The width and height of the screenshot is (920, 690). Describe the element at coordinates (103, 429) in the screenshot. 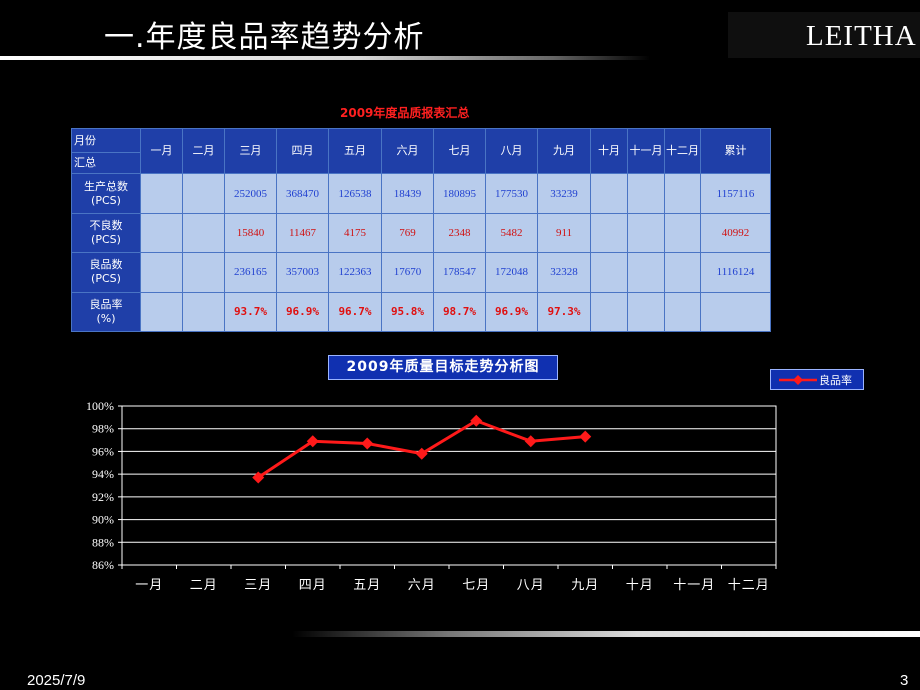

I see `y-tick-label: 98%` at that location.